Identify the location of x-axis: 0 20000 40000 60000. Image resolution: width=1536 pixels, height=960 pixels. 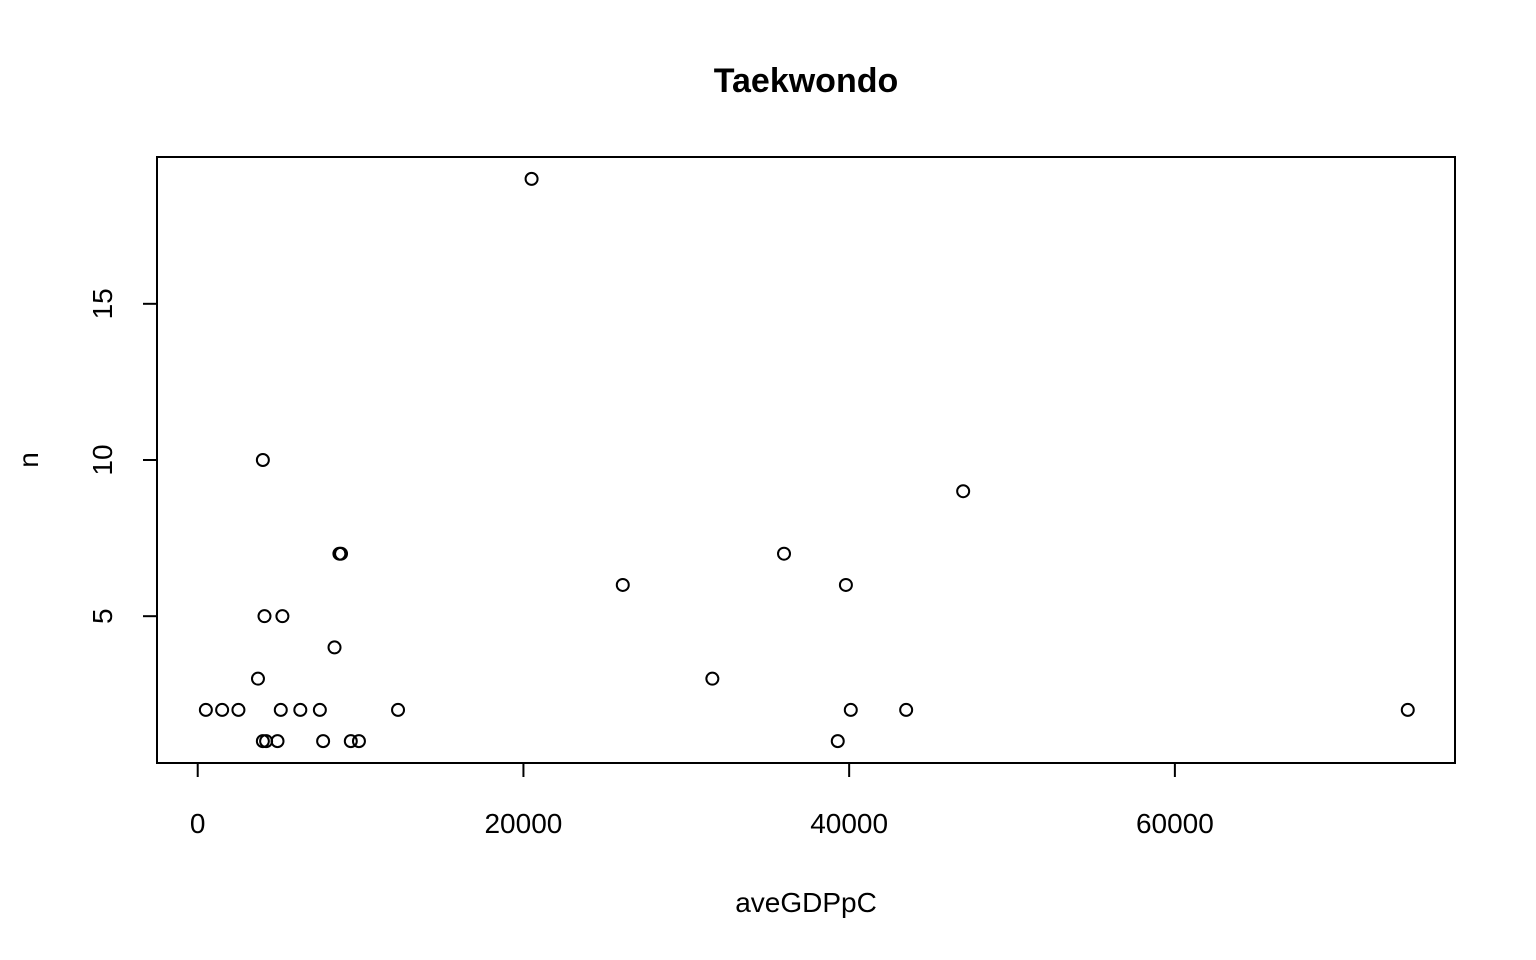
(702, 800).